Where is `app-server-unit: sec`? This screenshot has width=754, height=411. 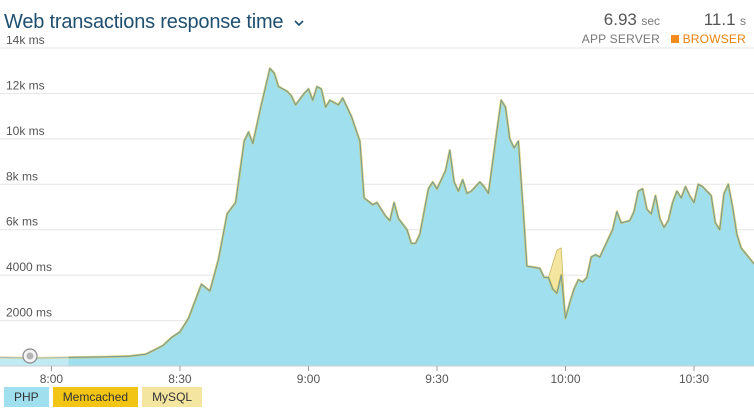
app-server-unit: sec is located at coordinates (650, 21).